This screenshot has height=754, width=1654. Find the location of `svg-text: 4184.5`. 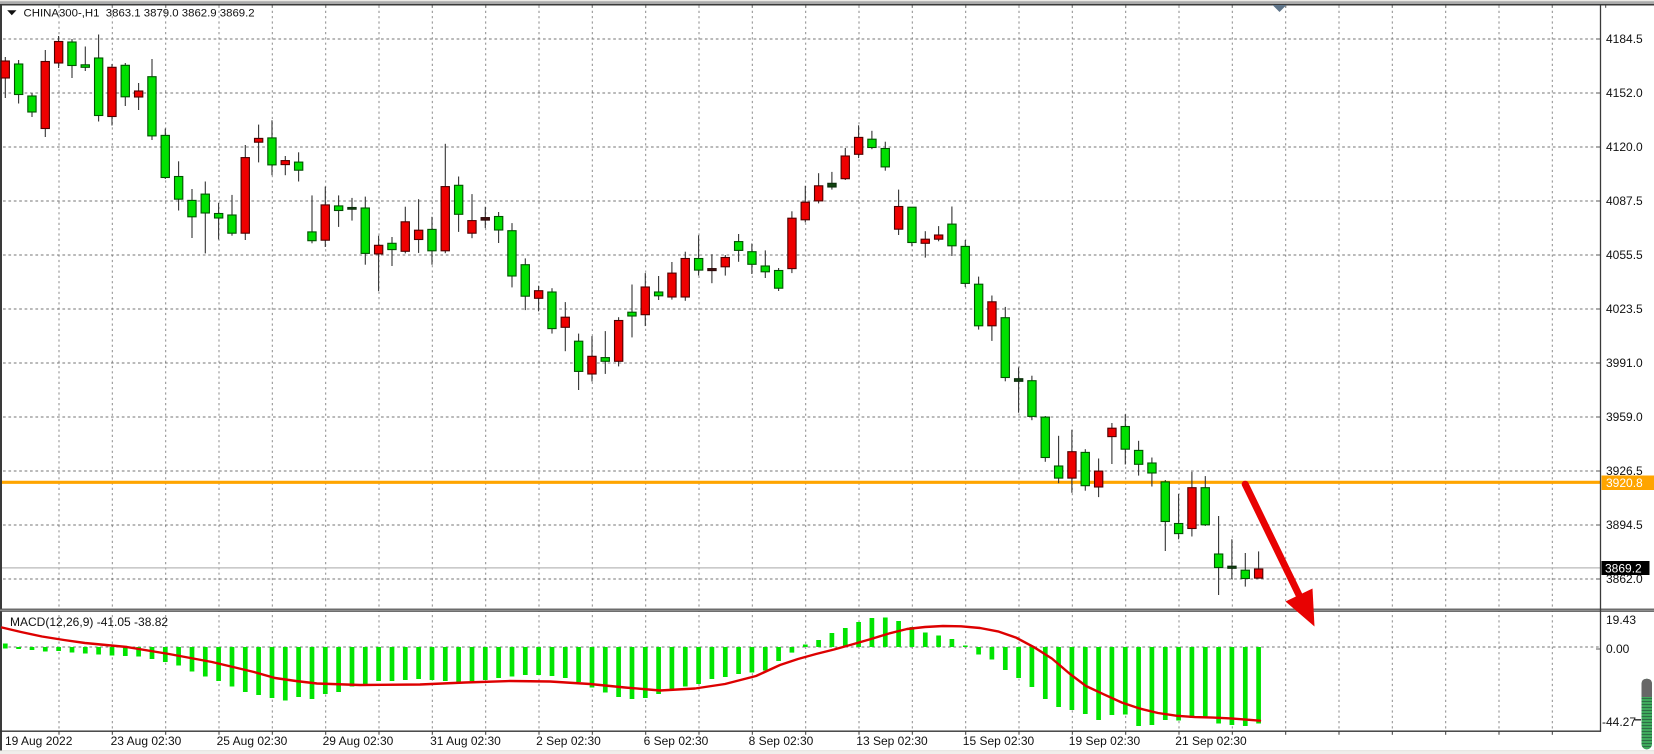

svg-text: 4184.5 is located at coordinates (1624, 39).